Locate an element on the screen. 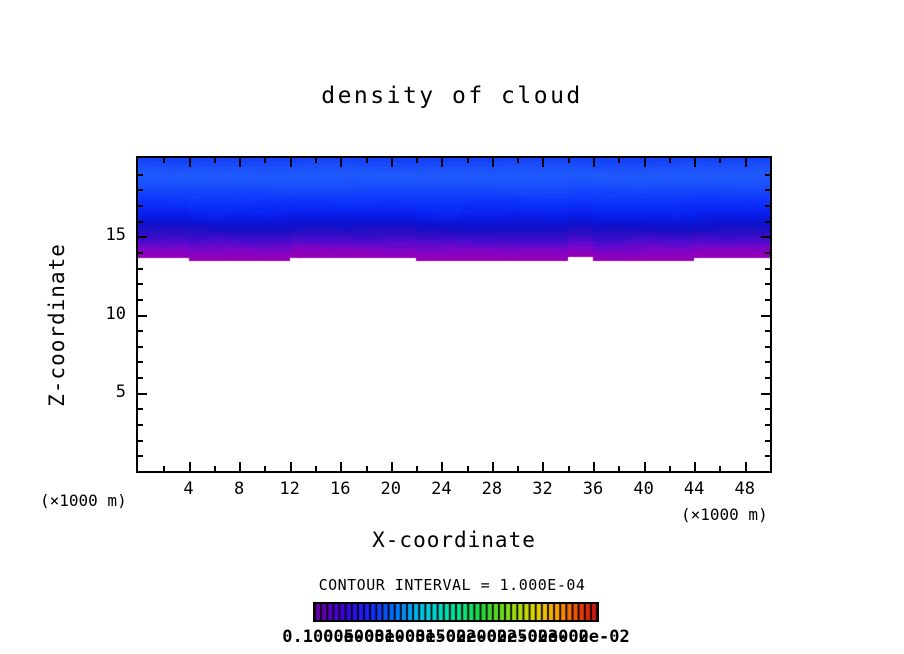 Image resolution: width=904 pixels, height=654 pixels. colorbar-tick-label: 0.1000e-02 is located at coordinates (415, 637).